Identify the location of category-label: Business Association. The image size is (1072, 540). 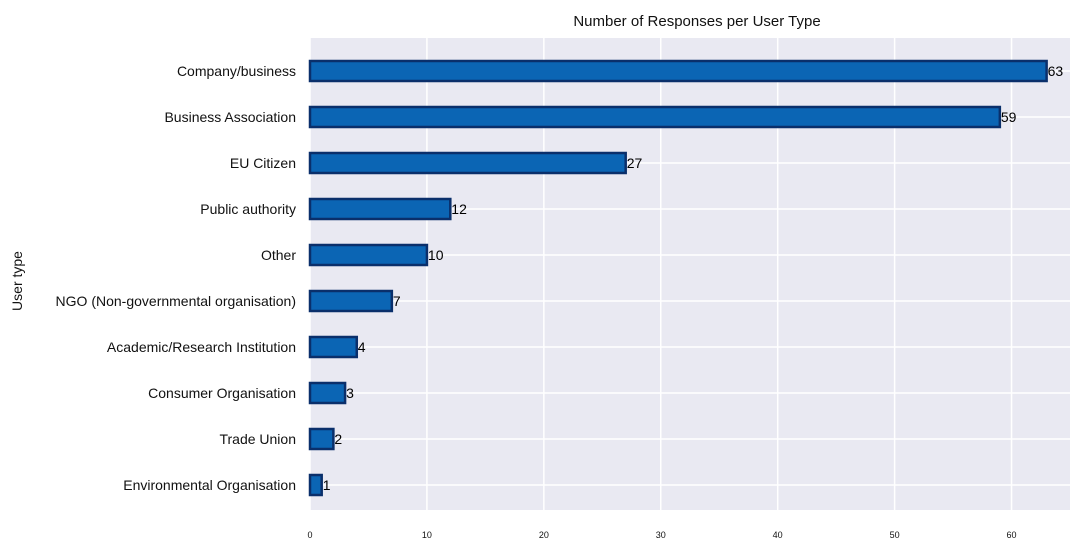
(230, 117).